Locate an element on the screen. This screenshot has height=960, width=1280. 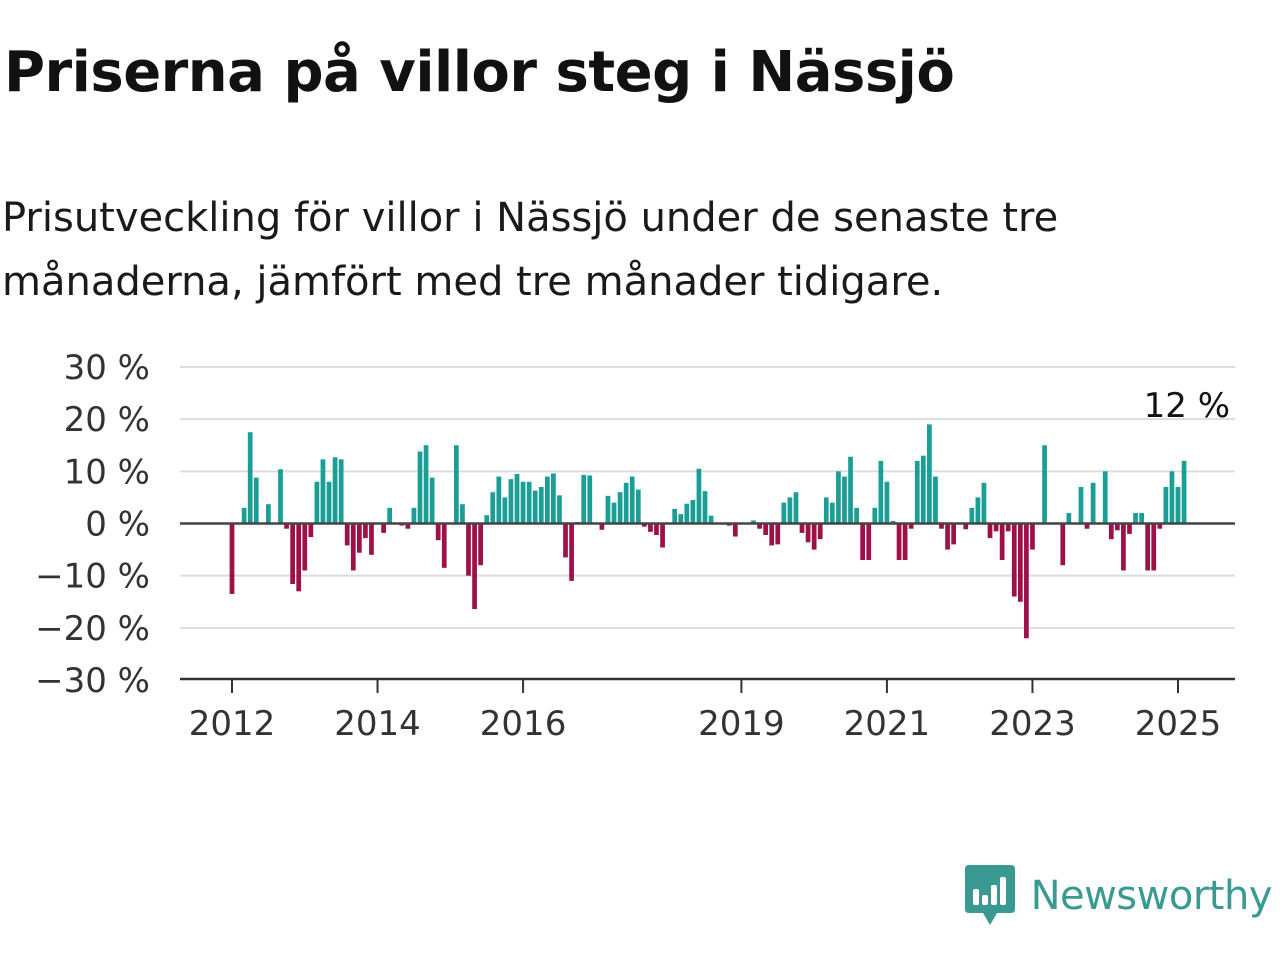
y-axis-labels: 30 % 20 % 10 % 0 % −10 % −20 % −30 % is located at coordinates (92, 524).